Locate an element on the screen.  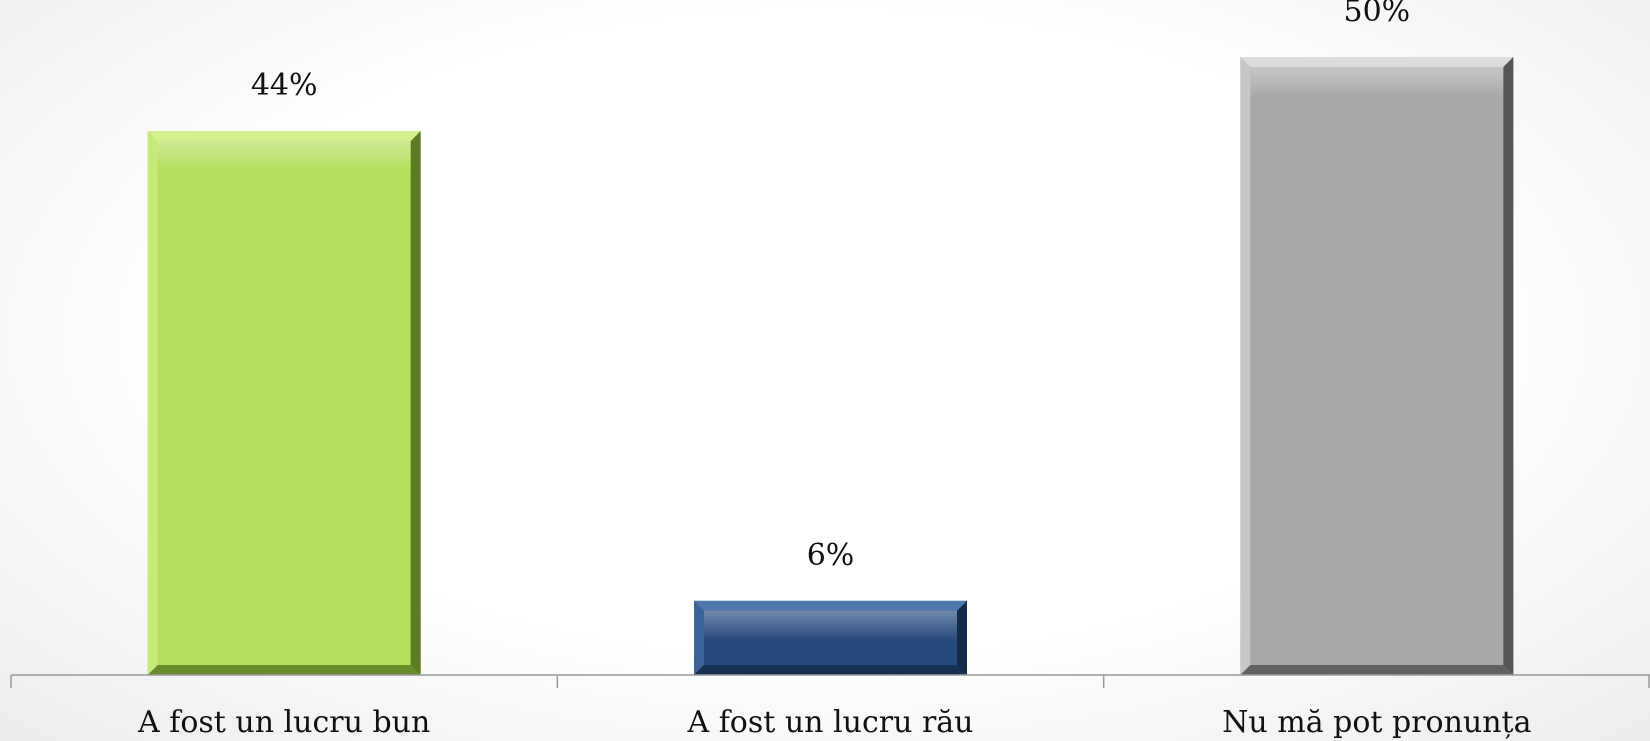
data-label: 50% is located at coordinates (1376, 14).